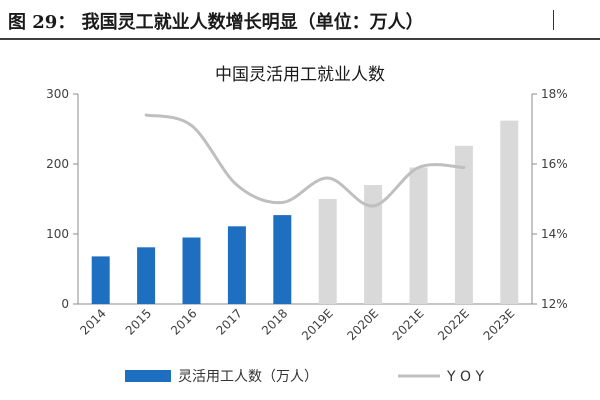 The image size is (600, 400). Describe the element at coordinates (92, 321) in the screenshot. I see `x-tick-label: 2014` at that location.